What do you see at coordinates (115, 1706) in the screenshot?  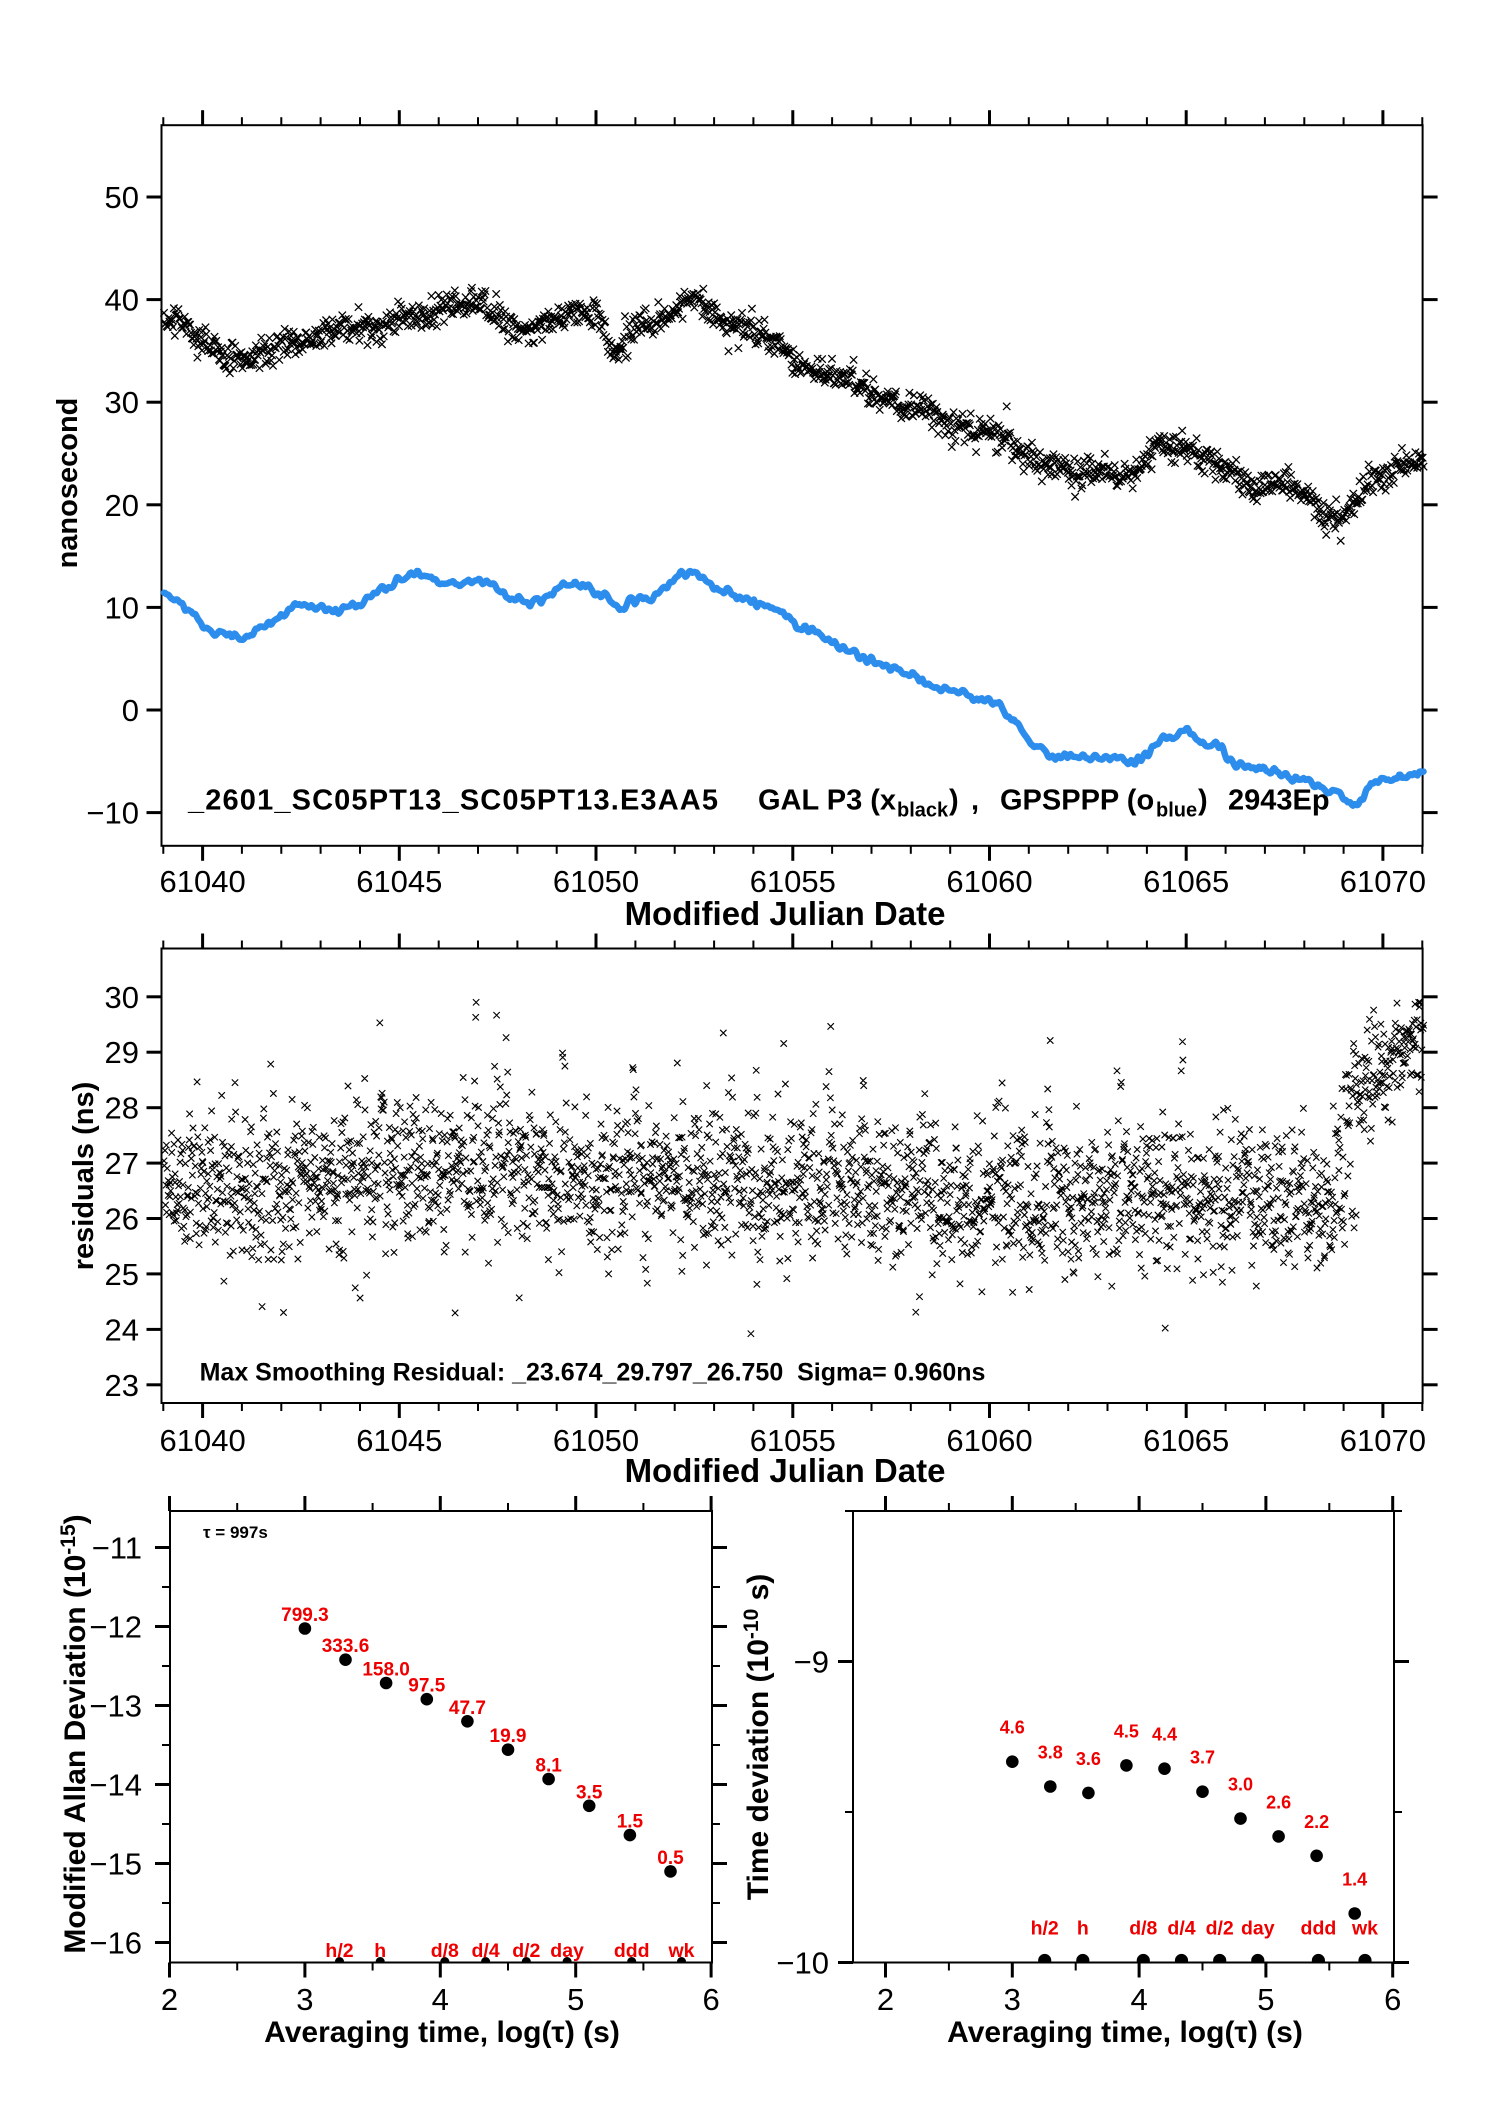 I see `svg-text: −13` at bounding box center [115, 1706].